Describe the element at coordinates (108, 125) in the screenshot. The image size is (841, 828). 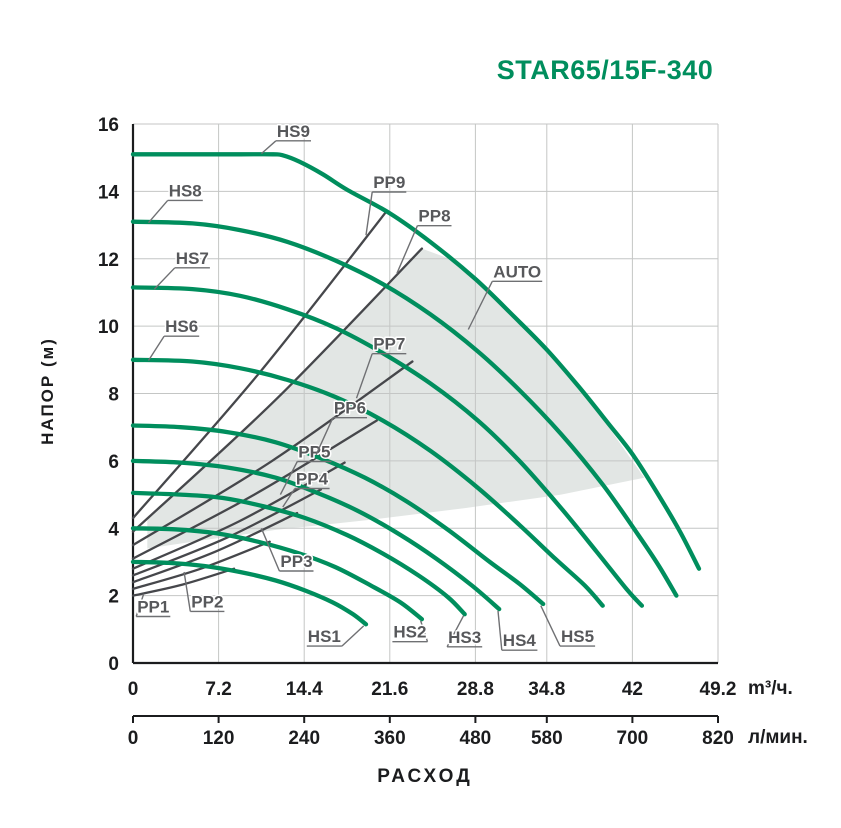
I see `y-tick-label-16: 16` at that location.